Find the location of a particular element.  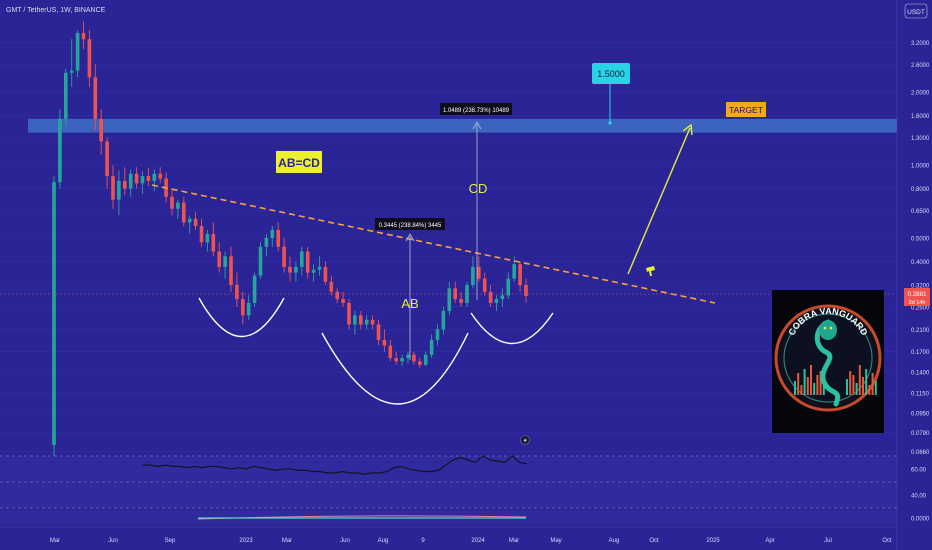

currency-badge is located at coordinates (916, 11).